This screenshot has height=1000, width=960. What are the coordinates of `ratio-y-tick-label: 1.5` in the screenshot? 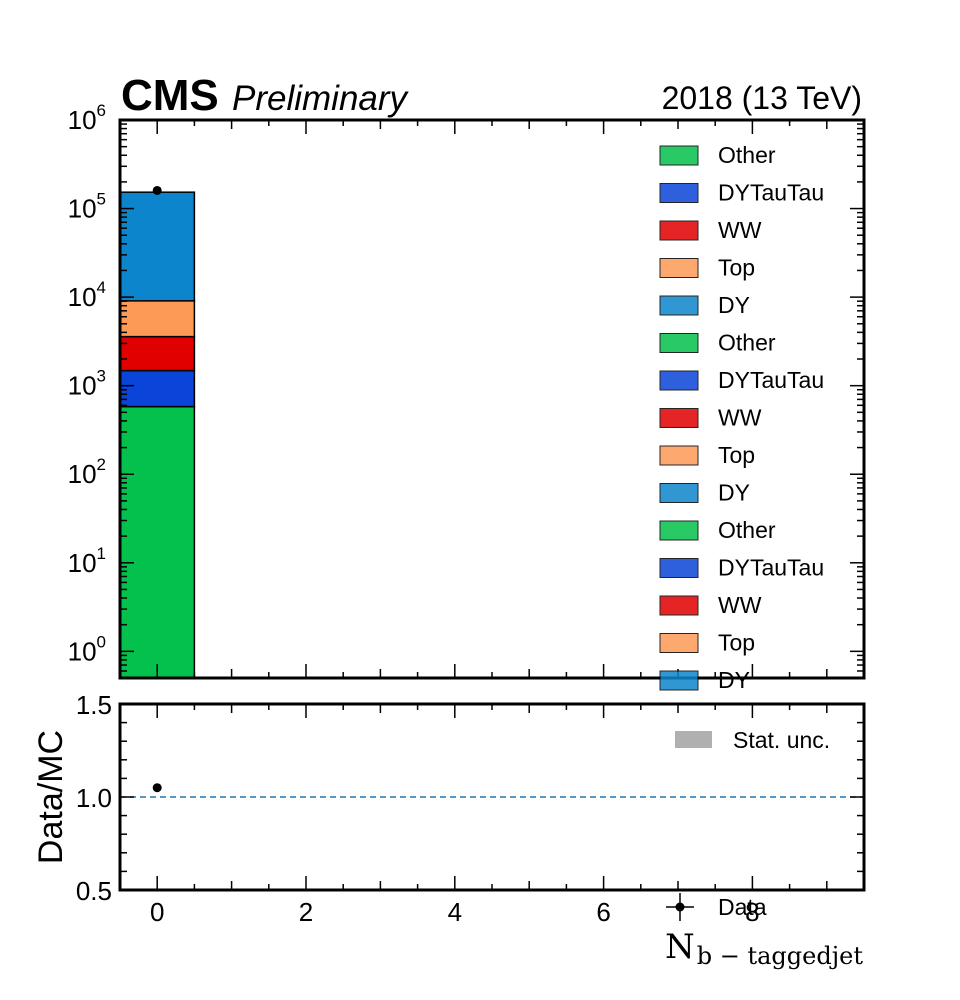 It's located at (94, 705).